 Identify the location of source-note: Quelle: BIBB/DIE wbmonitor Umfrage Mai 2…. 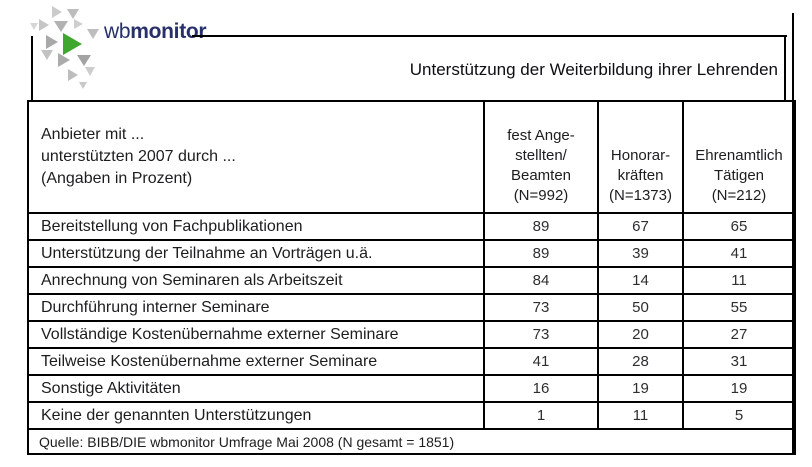
(411, 441).